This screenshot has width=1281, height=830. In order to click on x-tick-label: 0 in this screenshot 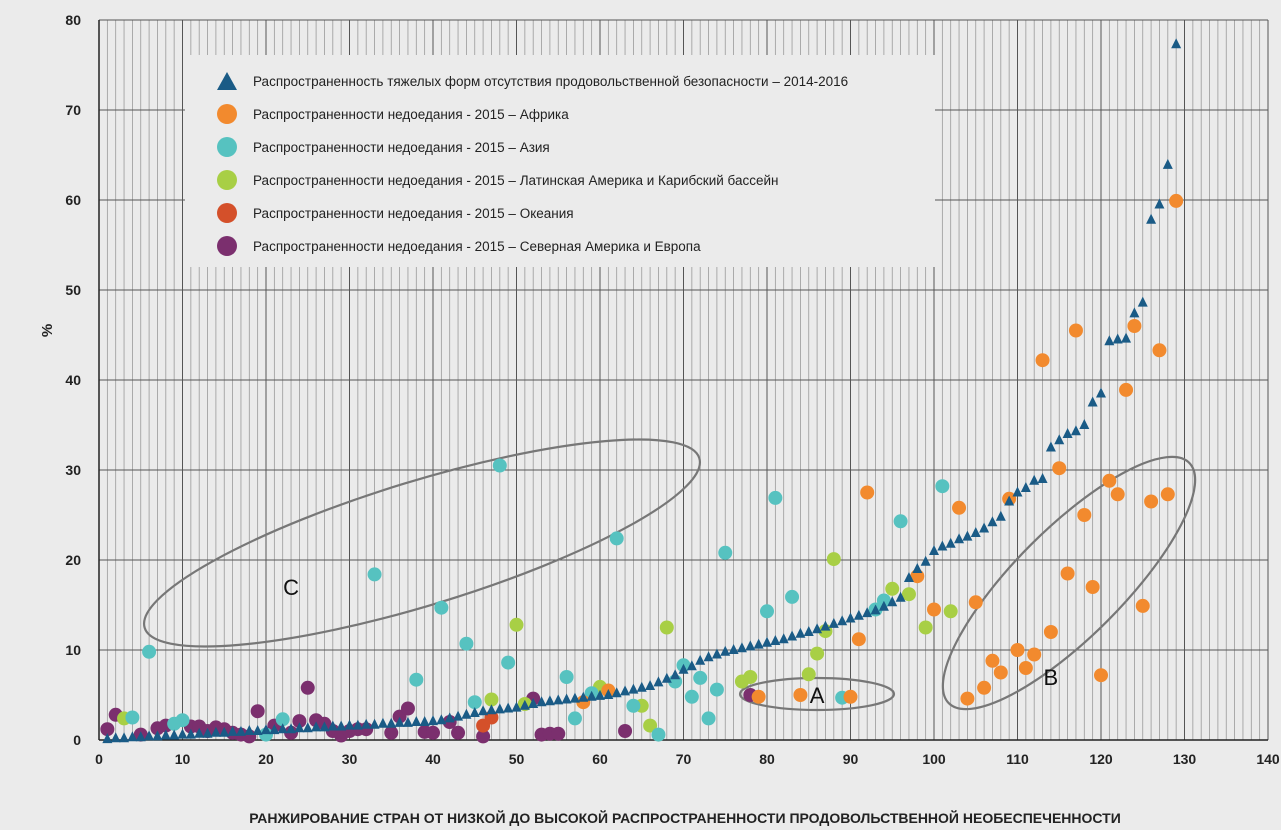, I will do `click(99, 759)`.